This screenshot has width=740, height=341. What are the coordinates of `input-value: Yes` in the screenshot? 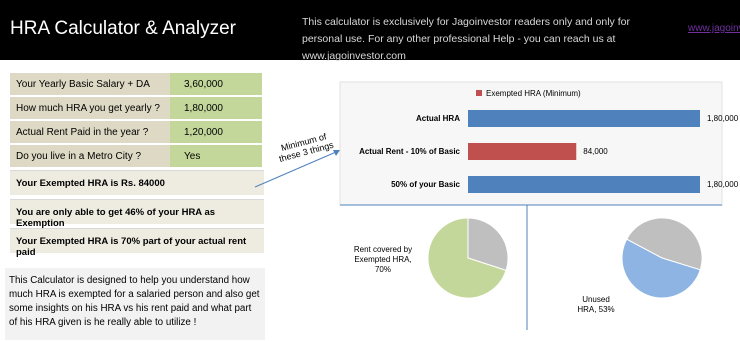 It's located at (216, 156).